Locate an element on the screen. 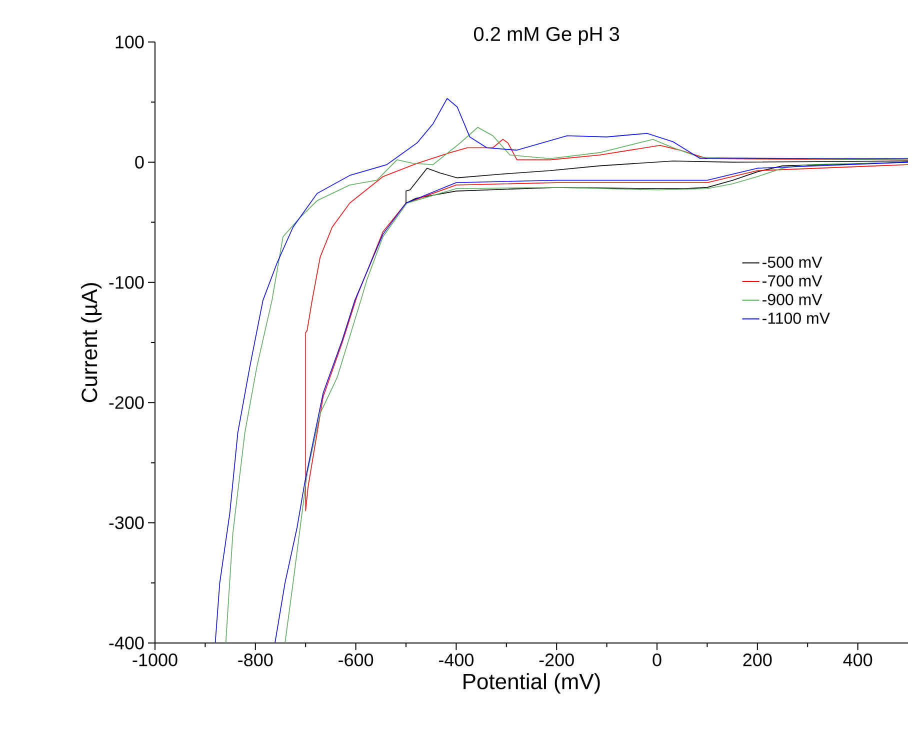 The height and width of the screenshot is (742, 924). x-tick-label: 400 is located at coordinates (857, 660).